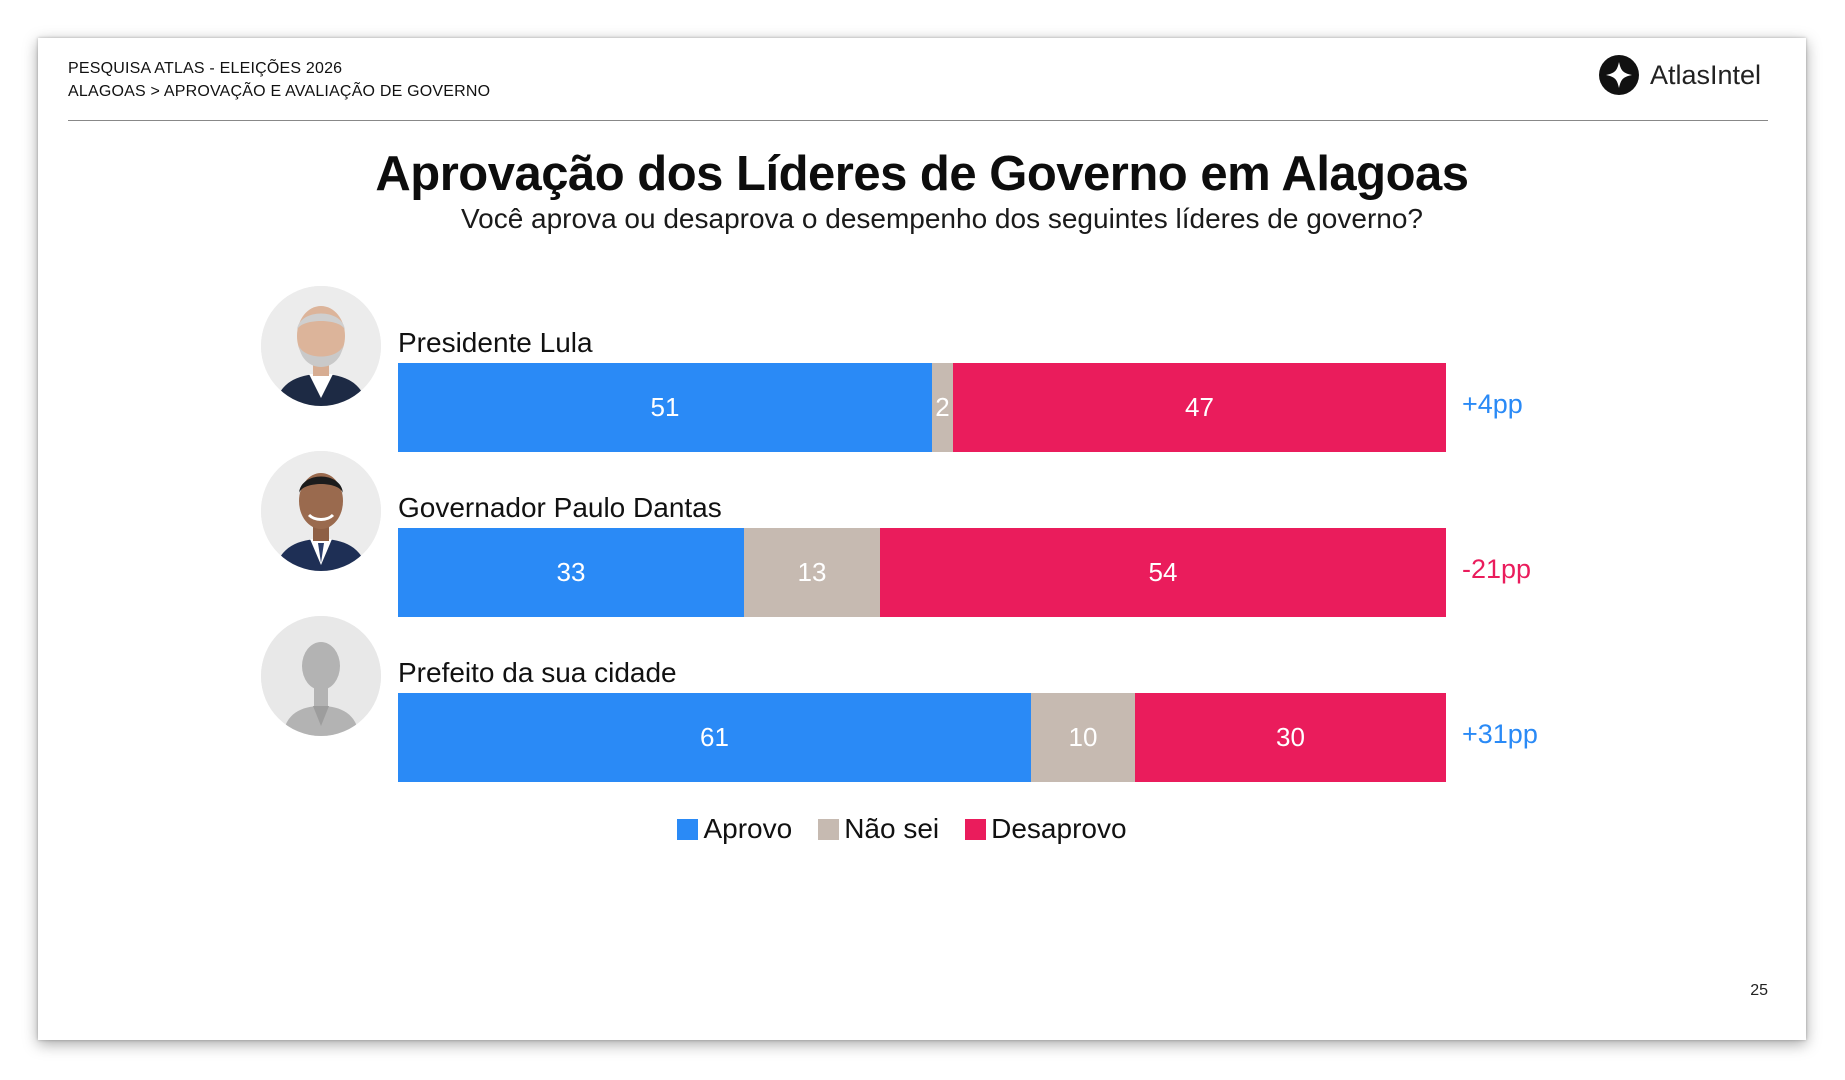  I want to click on bar-lula-desaprovo: 47, so click(1199, 407).